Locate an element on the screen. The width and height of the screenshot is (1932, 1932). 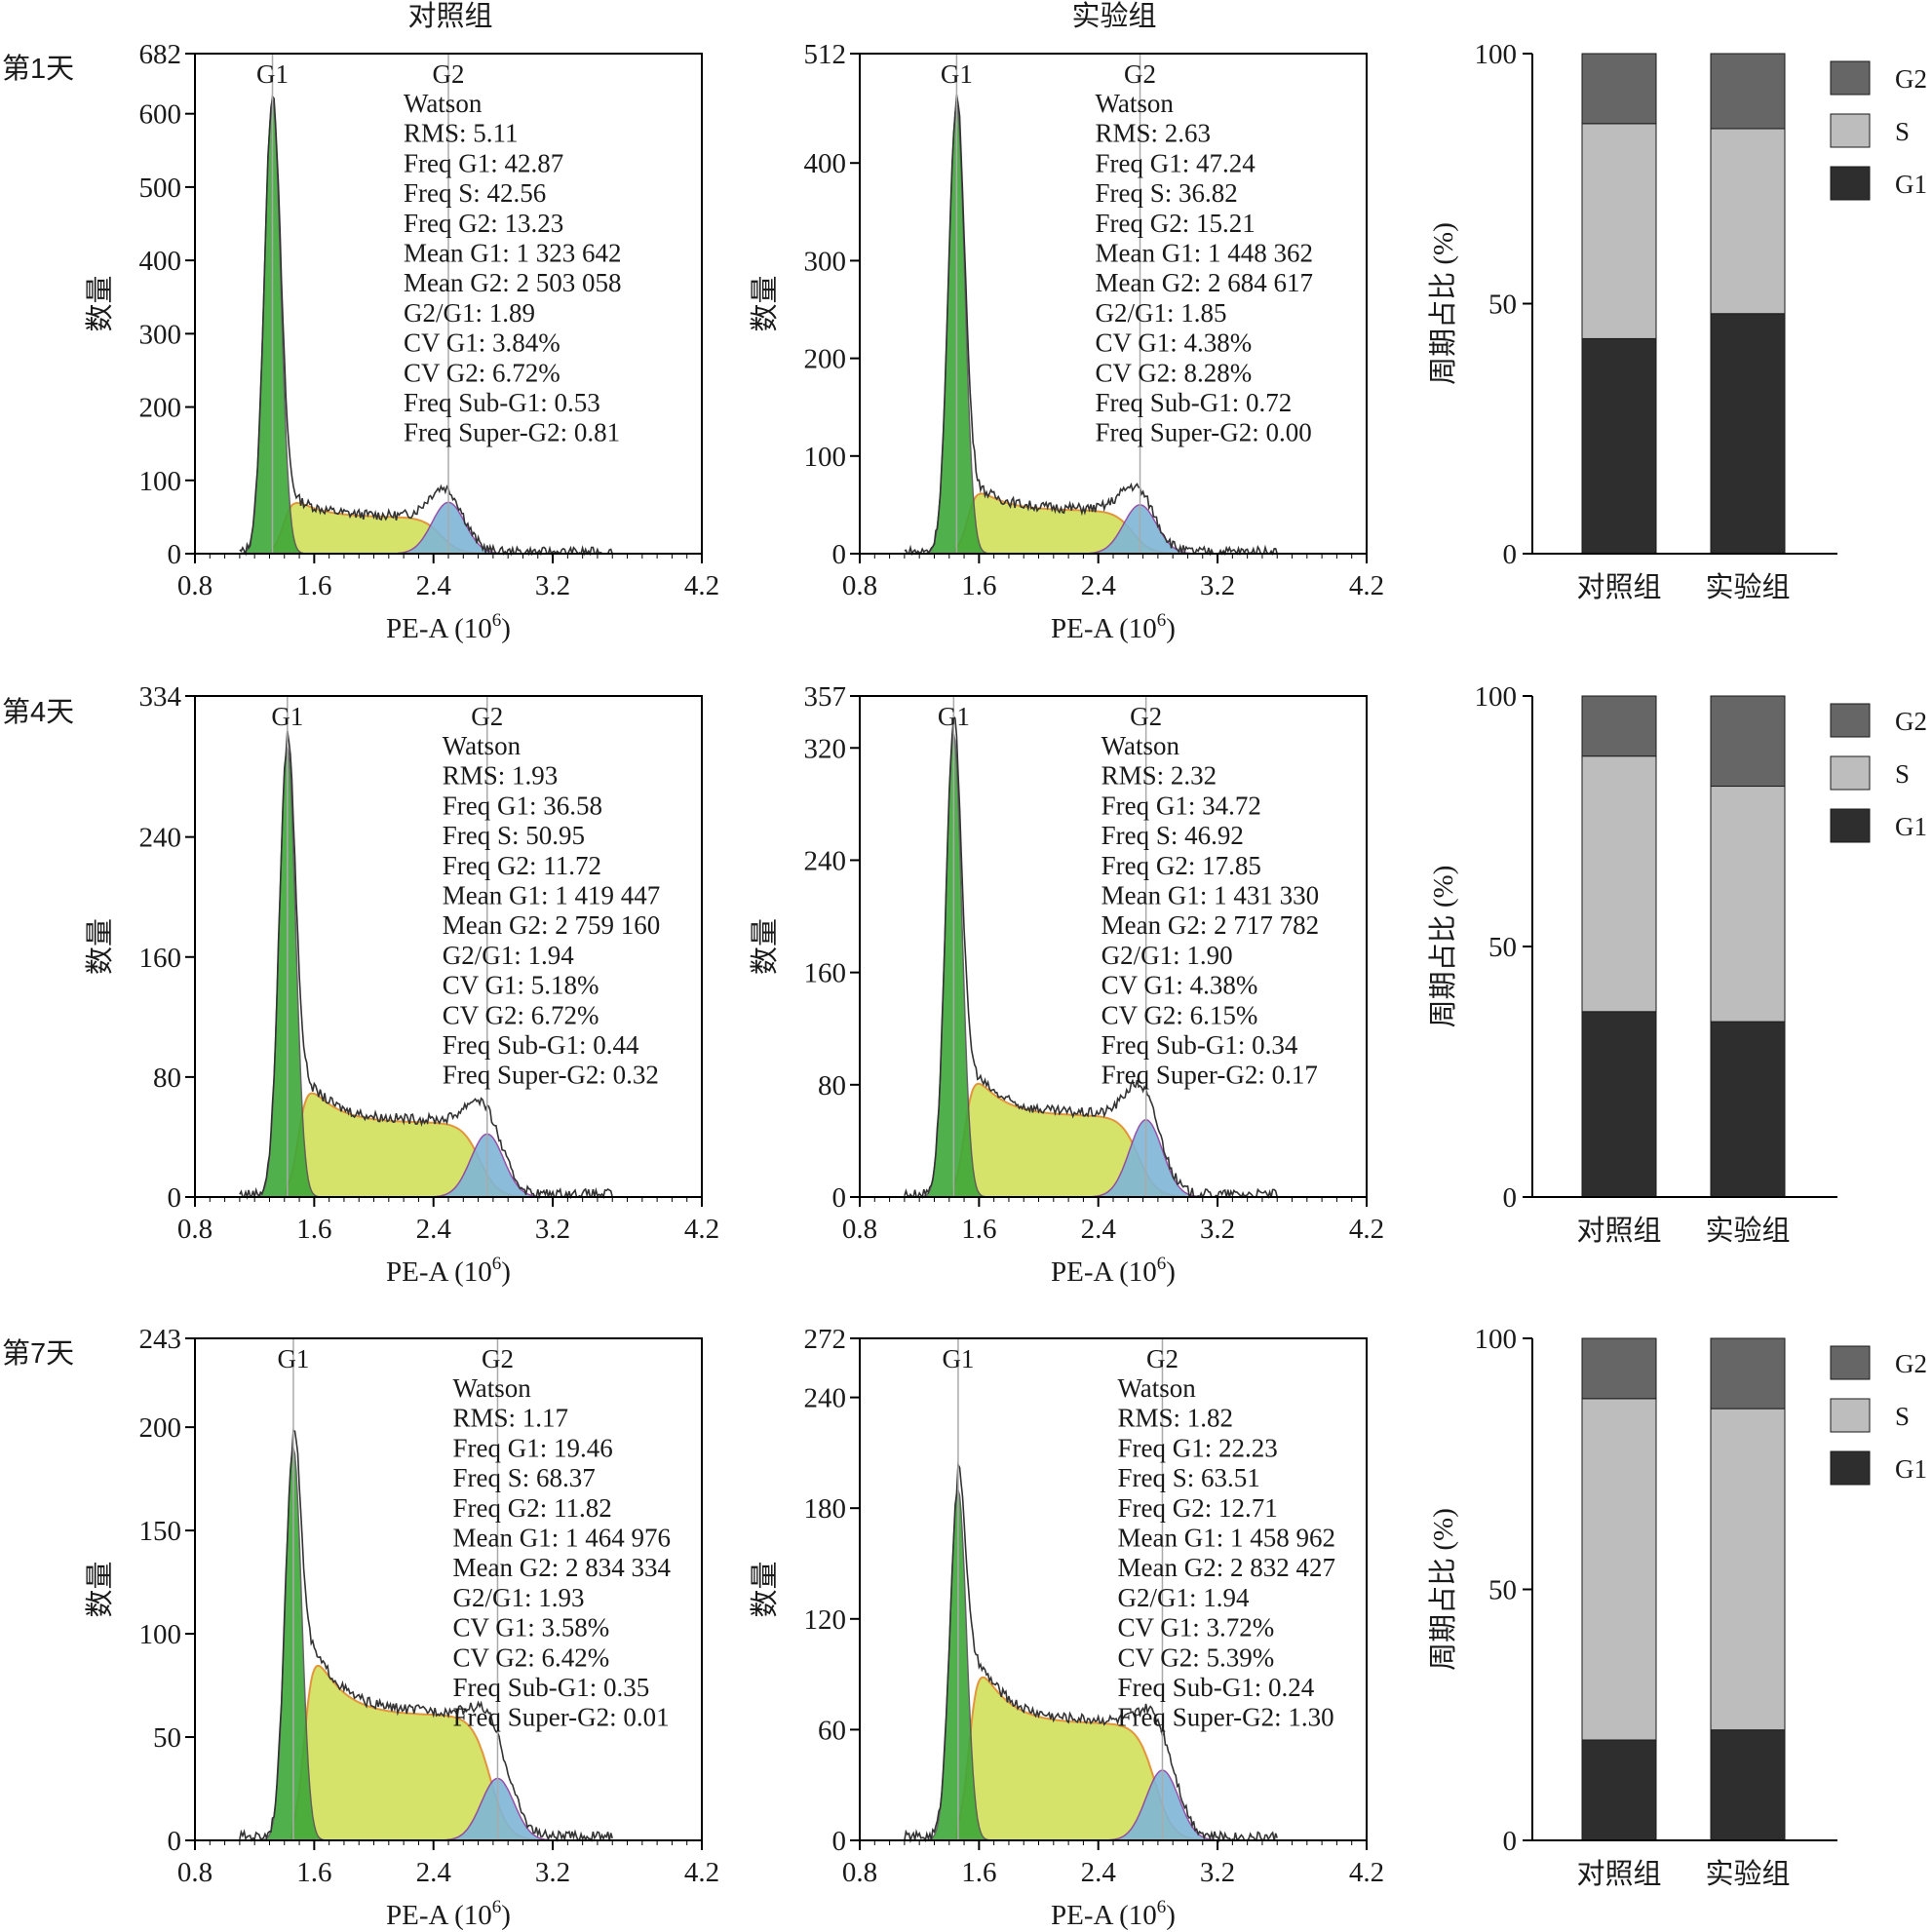
day-label-4: 第4天 is located at coordinates (38, 712).